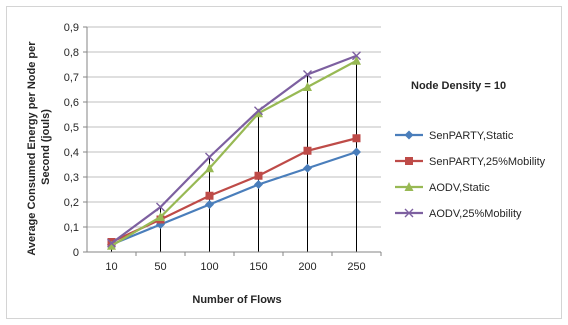 The height and width of the screenshot is (325, 568). What do you see at coordinates (475, 214) in the screenshot?
I see `legend-label: AODV,25%Mobility` at bounding box center [475, 214].